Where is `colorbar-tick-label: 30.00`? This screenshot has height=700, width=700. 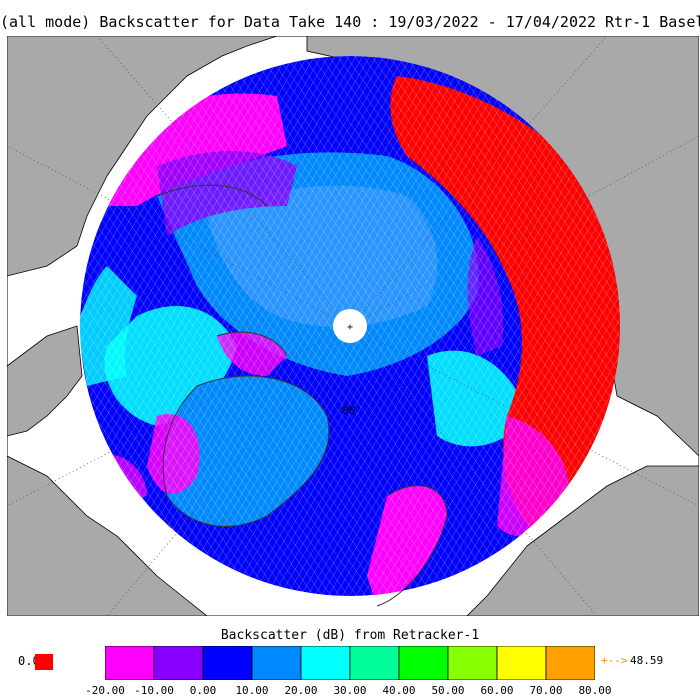
colorbar-tick-label: 30.00 is located at coordinates (350, 690).